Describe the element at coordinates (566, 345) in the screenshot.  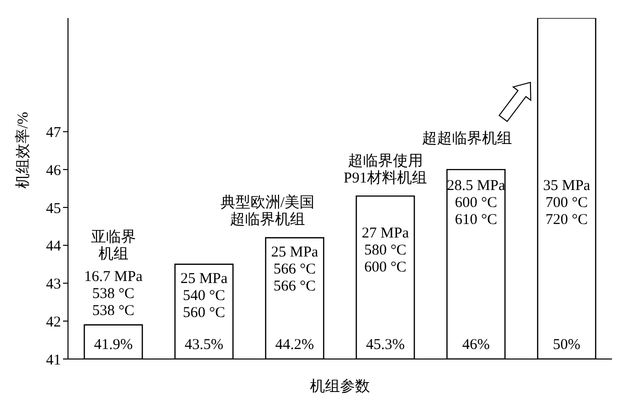
I see `data-label: 50%` at that location.